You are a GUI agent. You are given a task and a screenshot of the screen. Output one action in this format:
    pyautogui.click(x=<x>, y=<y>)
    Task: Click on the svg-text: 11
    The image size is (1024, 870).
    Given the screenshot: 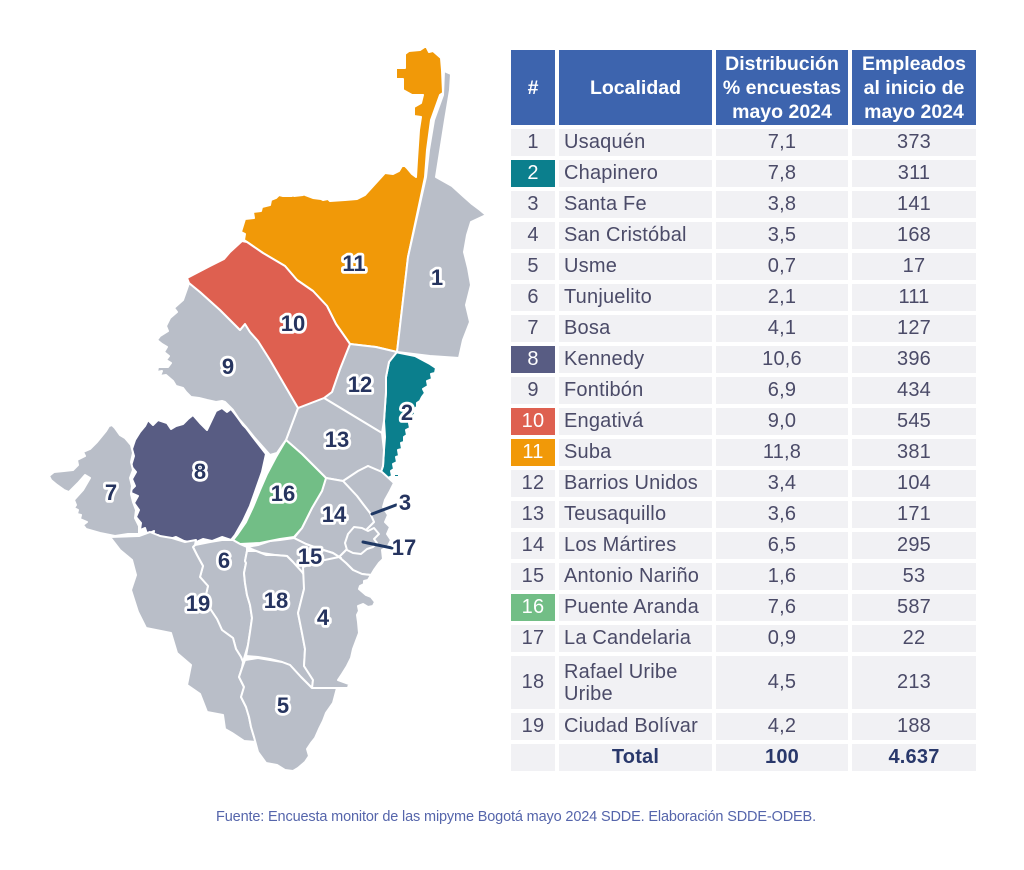 What is the action you would take?
    pyautogui.click(x=353, y=263)
    